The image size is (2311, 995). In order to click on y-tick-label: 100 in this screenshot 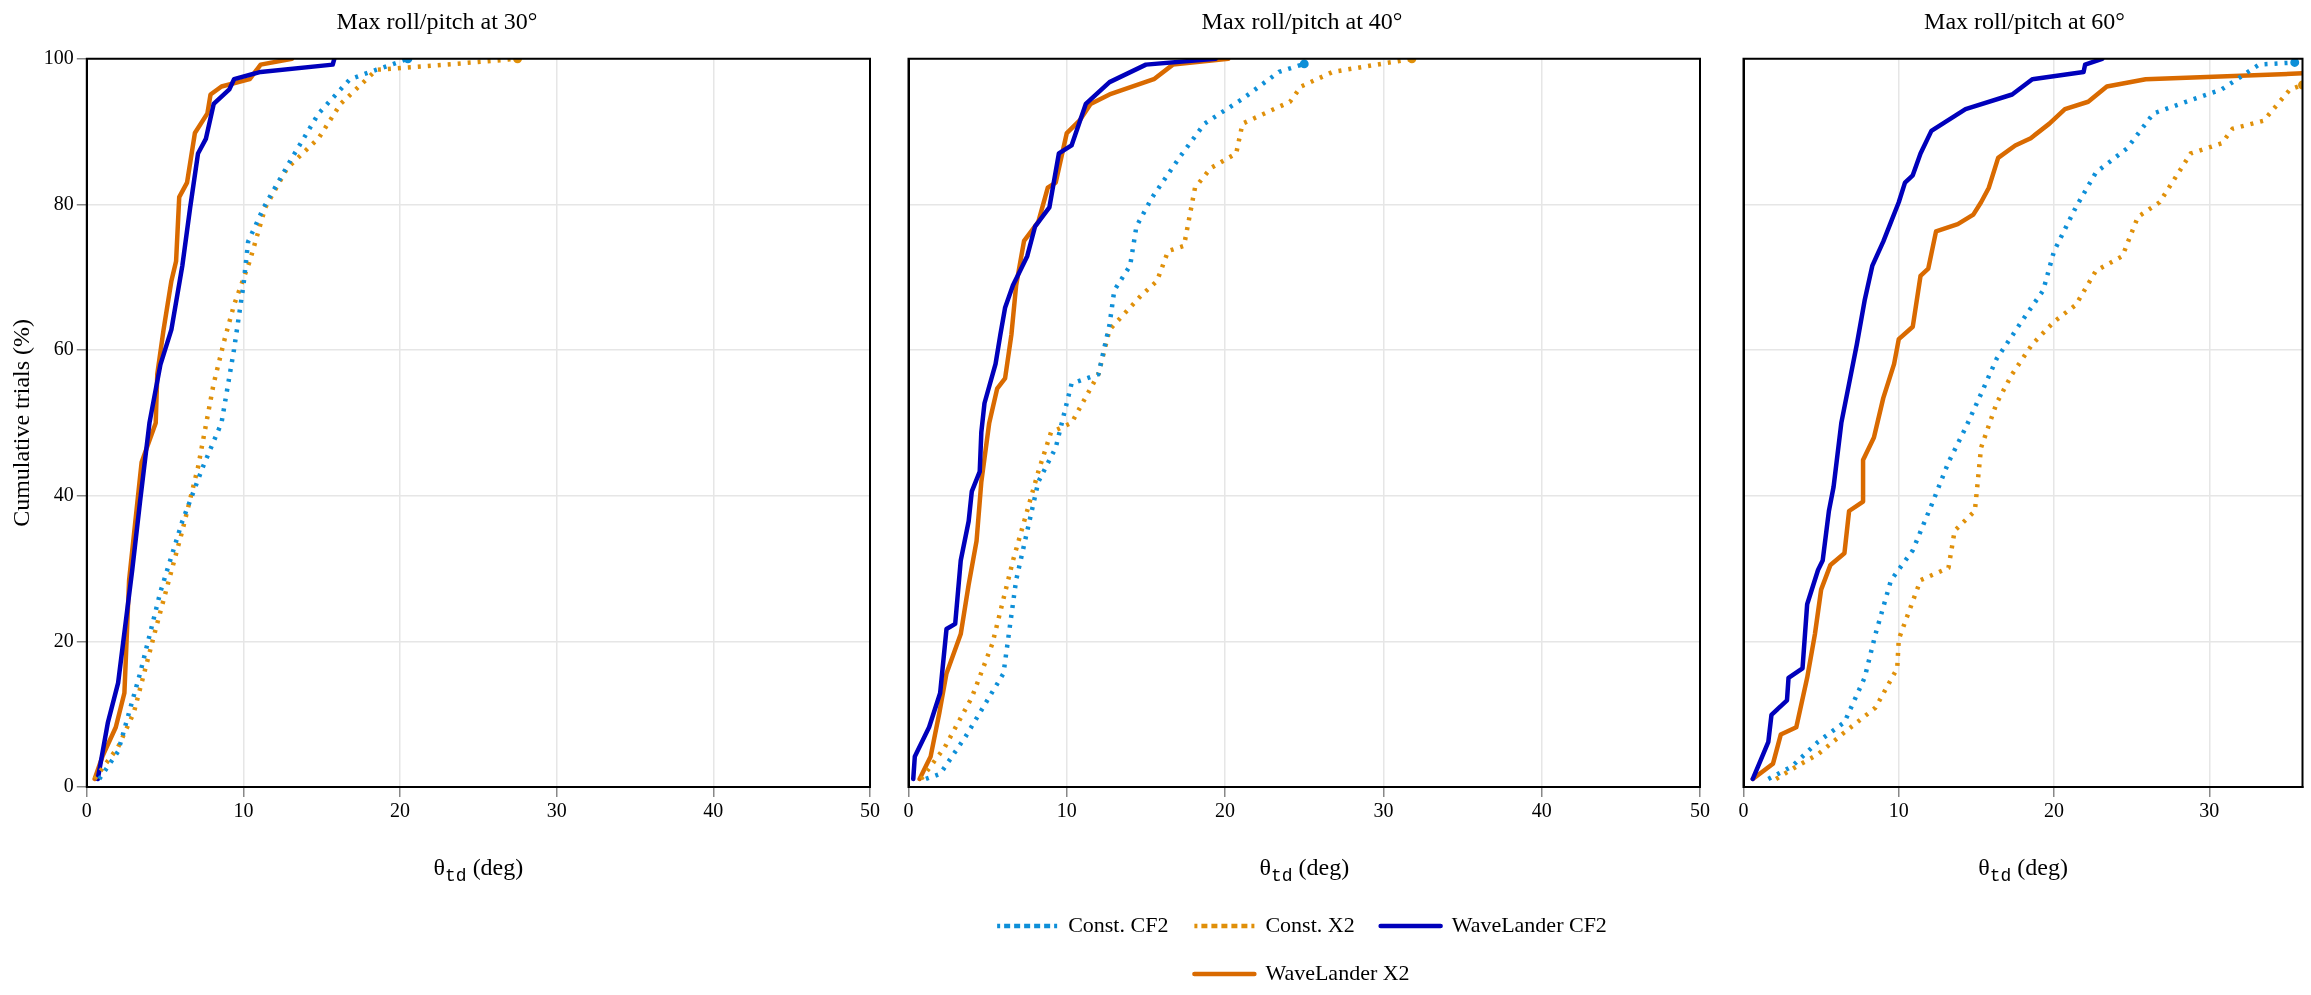, I will do `click(58, 57)`.